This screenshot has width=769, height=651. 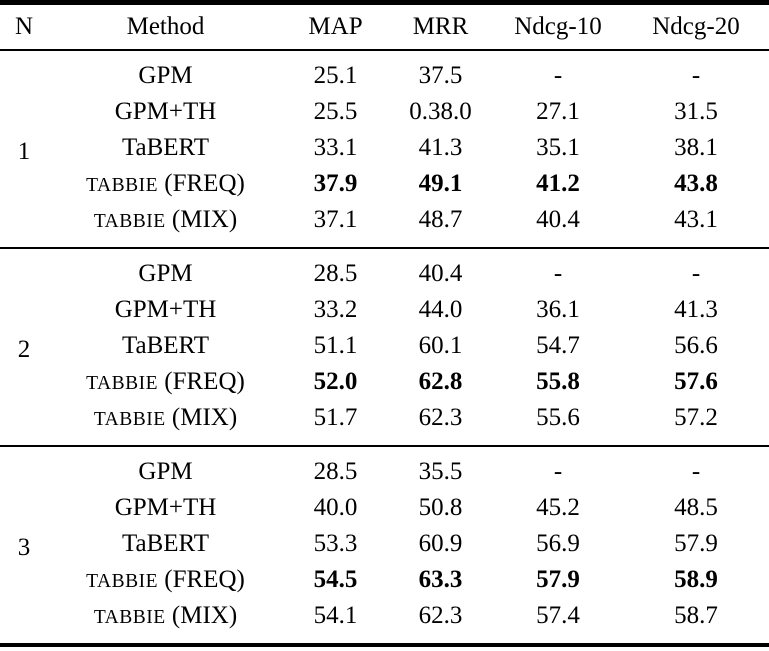 What do you see at coordinates (696, 219) in the screenshot?
I see `value-cell: 43.1` at bounding box center [696, 219].